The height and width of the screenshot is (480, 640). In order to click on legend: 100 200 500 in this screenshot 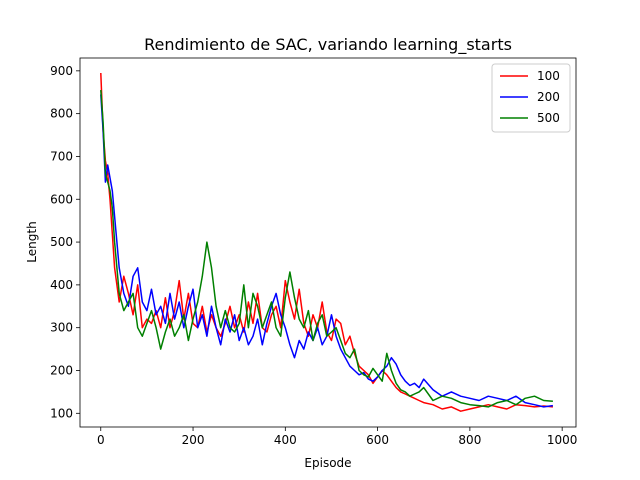, I will do `click(531, 98)`.